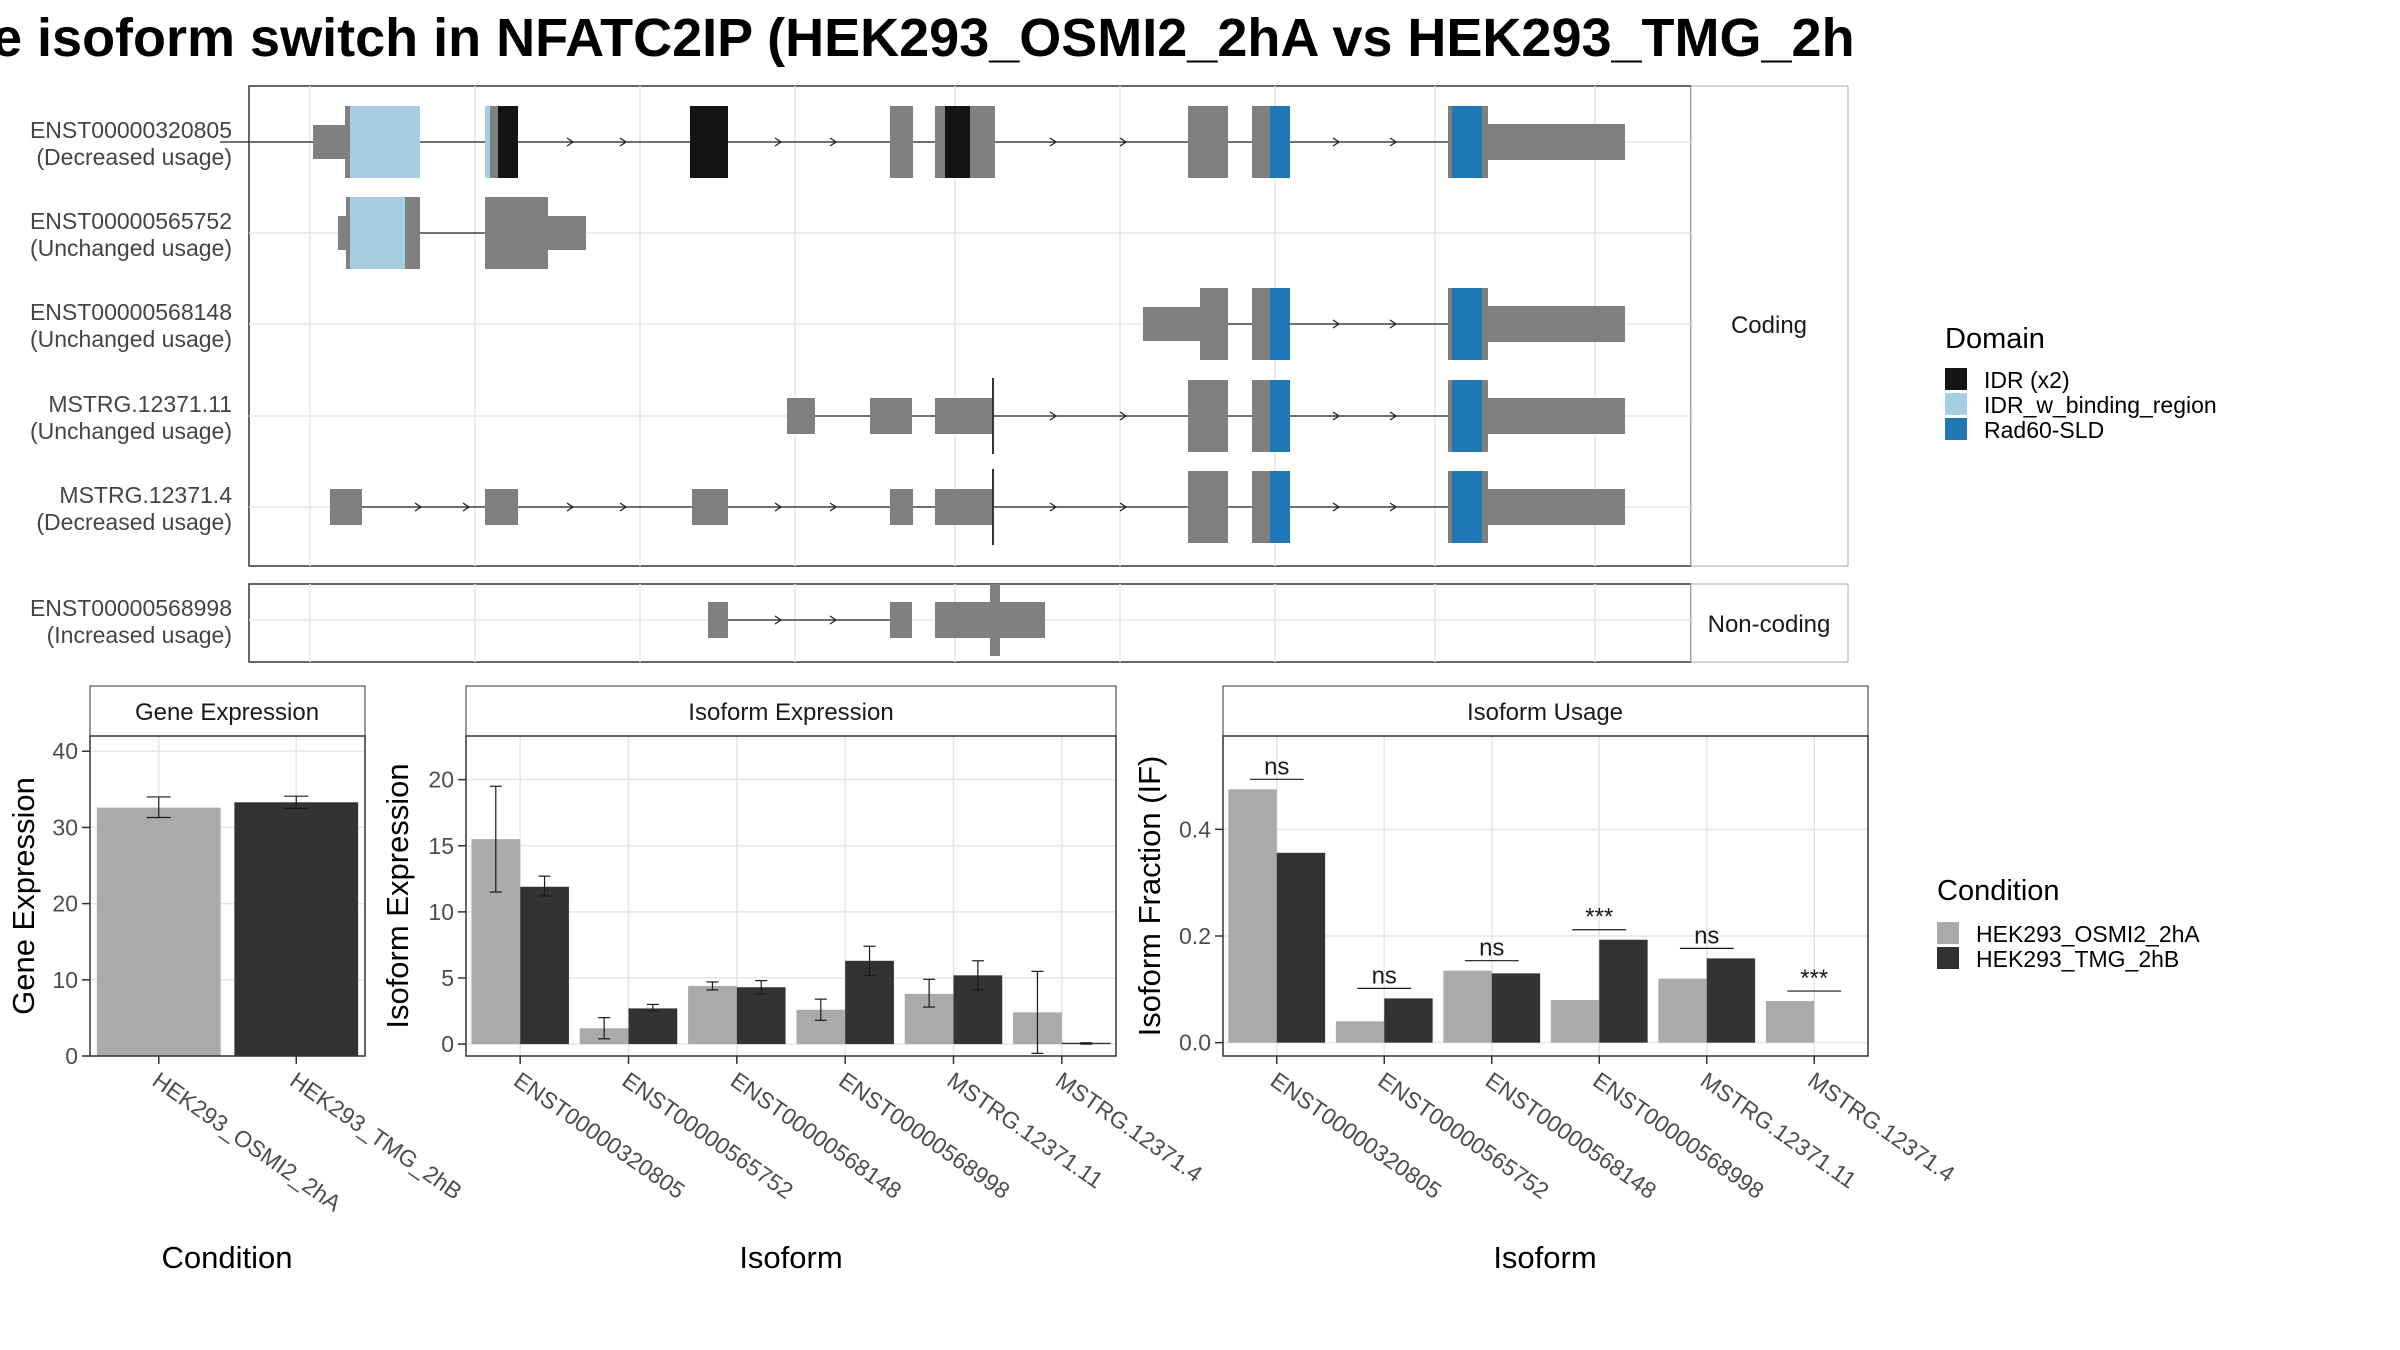 This screenshot has height=1350, width=2400. I want to click on legend-key-osmi2, so click(1948, 933).